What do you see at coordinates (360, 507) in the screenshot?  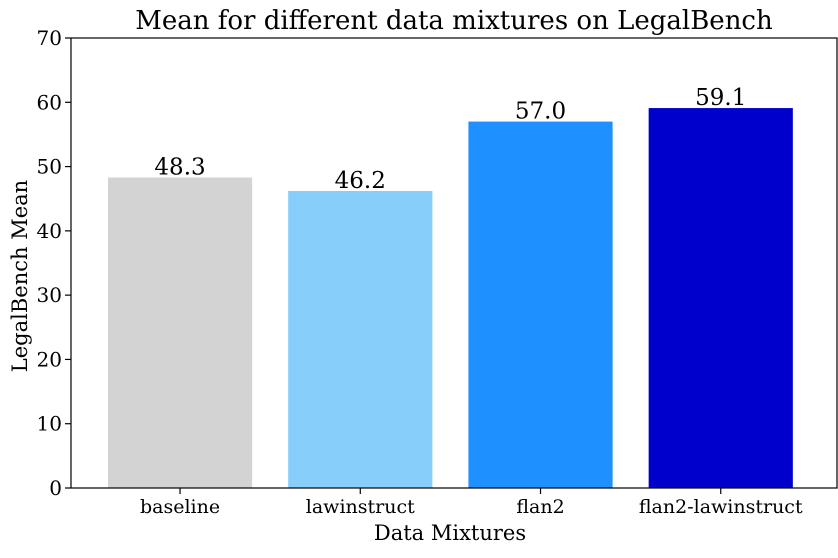 I see `x-tick-label-lawinstruct: lawinstruct` at bounding box center [360, 507].